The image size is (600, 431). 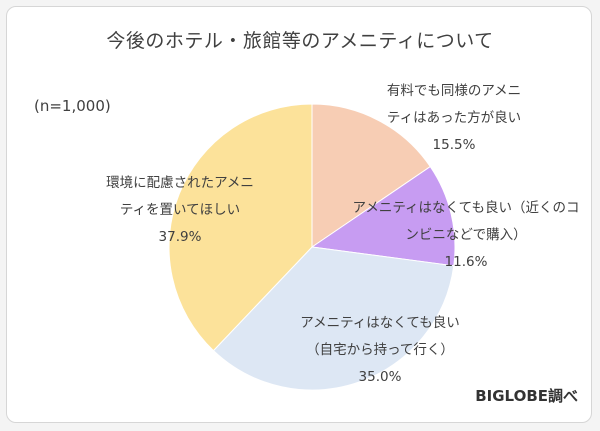 I want to click on slice-value-label-4: 37.9%, so click(x=180, y=237).